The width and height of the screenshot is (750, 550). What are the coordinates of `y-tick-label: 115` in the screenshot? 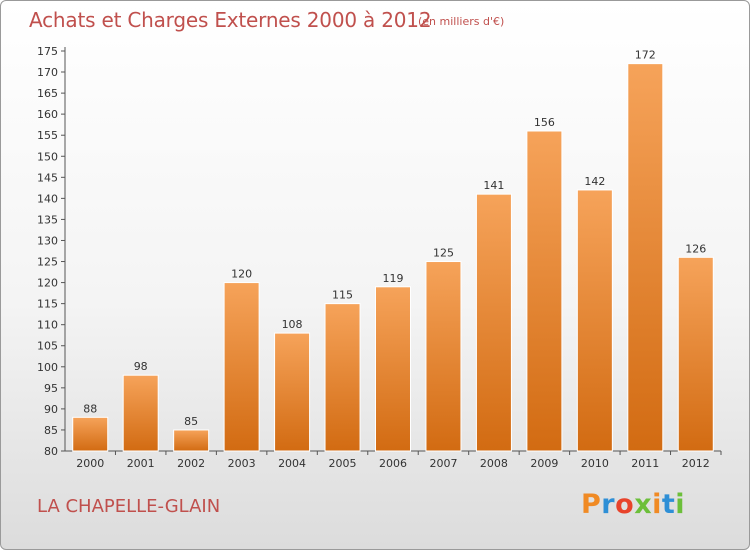 It's located at (47, 304).